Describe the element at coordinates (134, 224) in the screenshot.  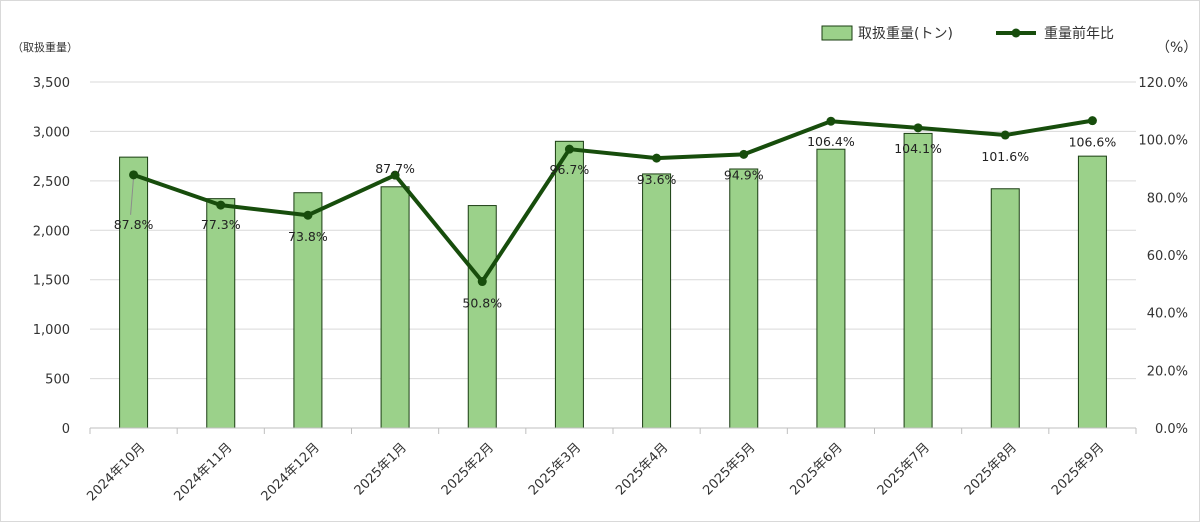
I see `data-label: 87.8%` at that location.